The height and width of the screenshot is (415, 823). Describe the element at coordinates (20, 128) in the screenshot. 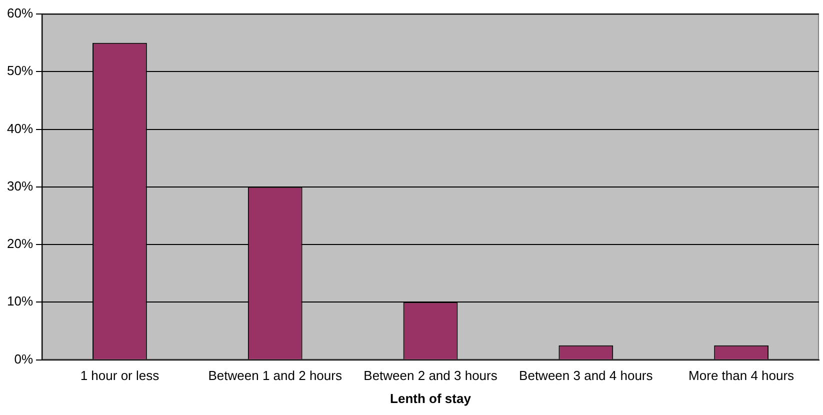

I see `y-tick-label: 40%` at that location.